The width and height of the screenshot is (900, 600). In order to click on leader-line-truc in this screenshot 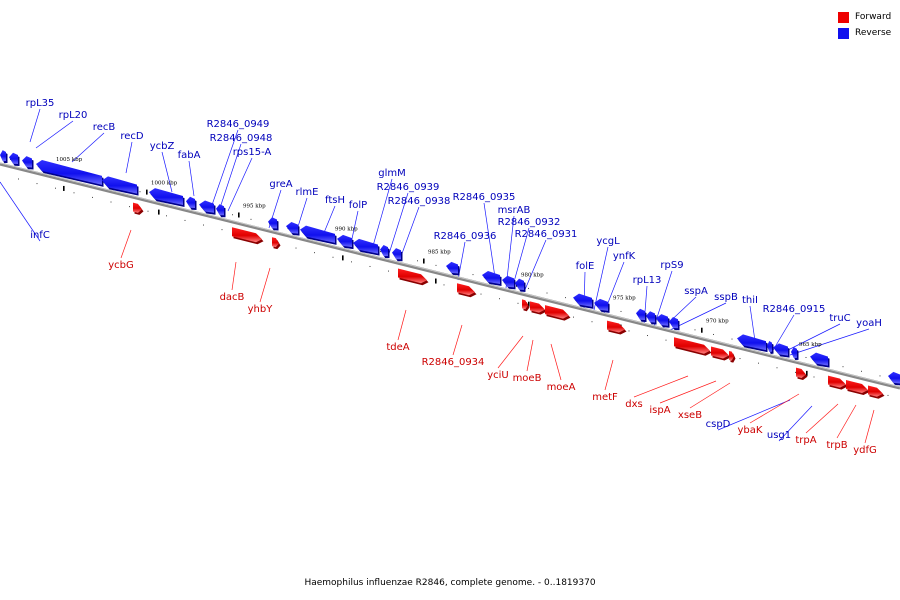, I will do `click(810, 339)`.